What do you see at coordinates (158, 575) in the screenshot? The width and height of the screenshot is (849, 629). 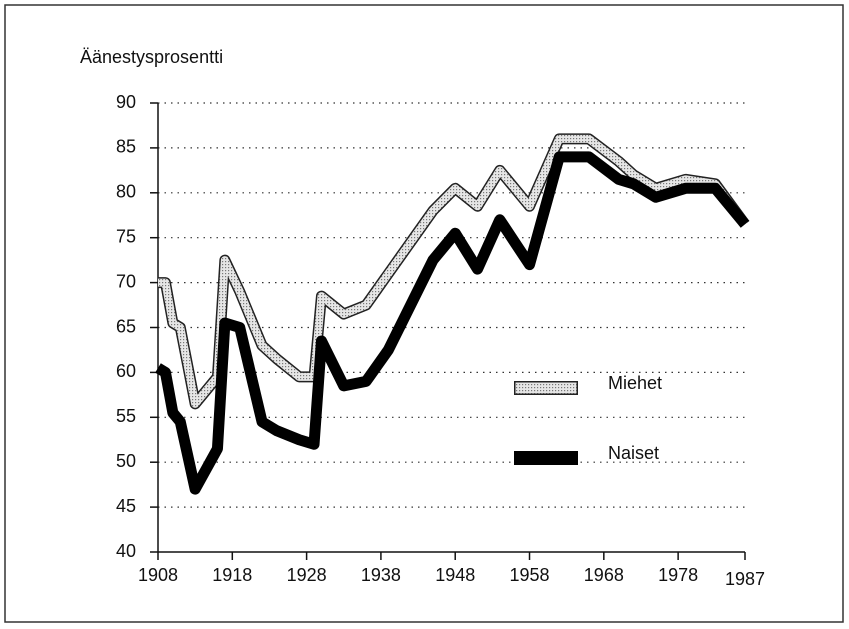 I see `x-tick-label: 1908` at bounding box center [158, 575].